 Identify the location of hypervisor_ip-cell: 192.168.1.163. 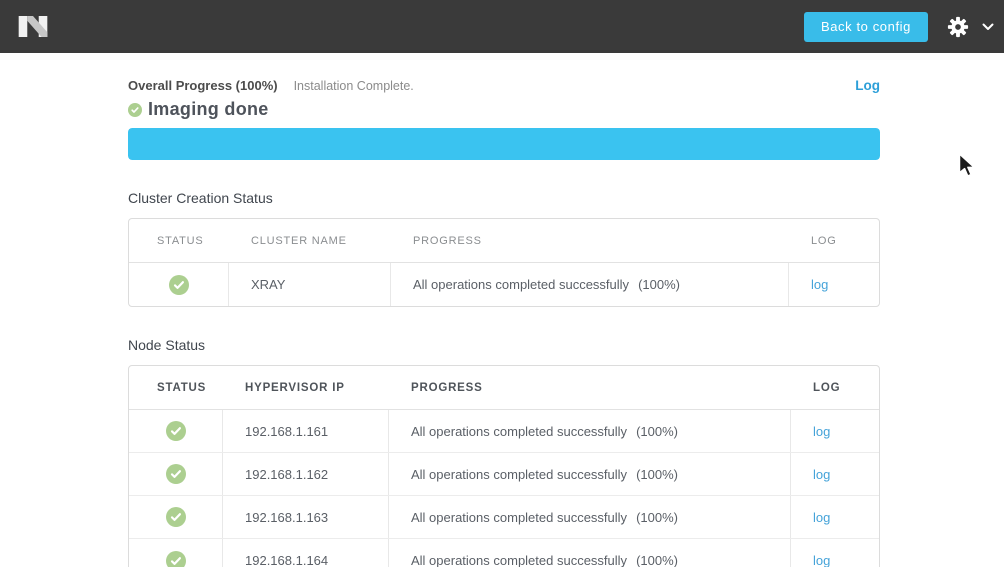
(306, 517).